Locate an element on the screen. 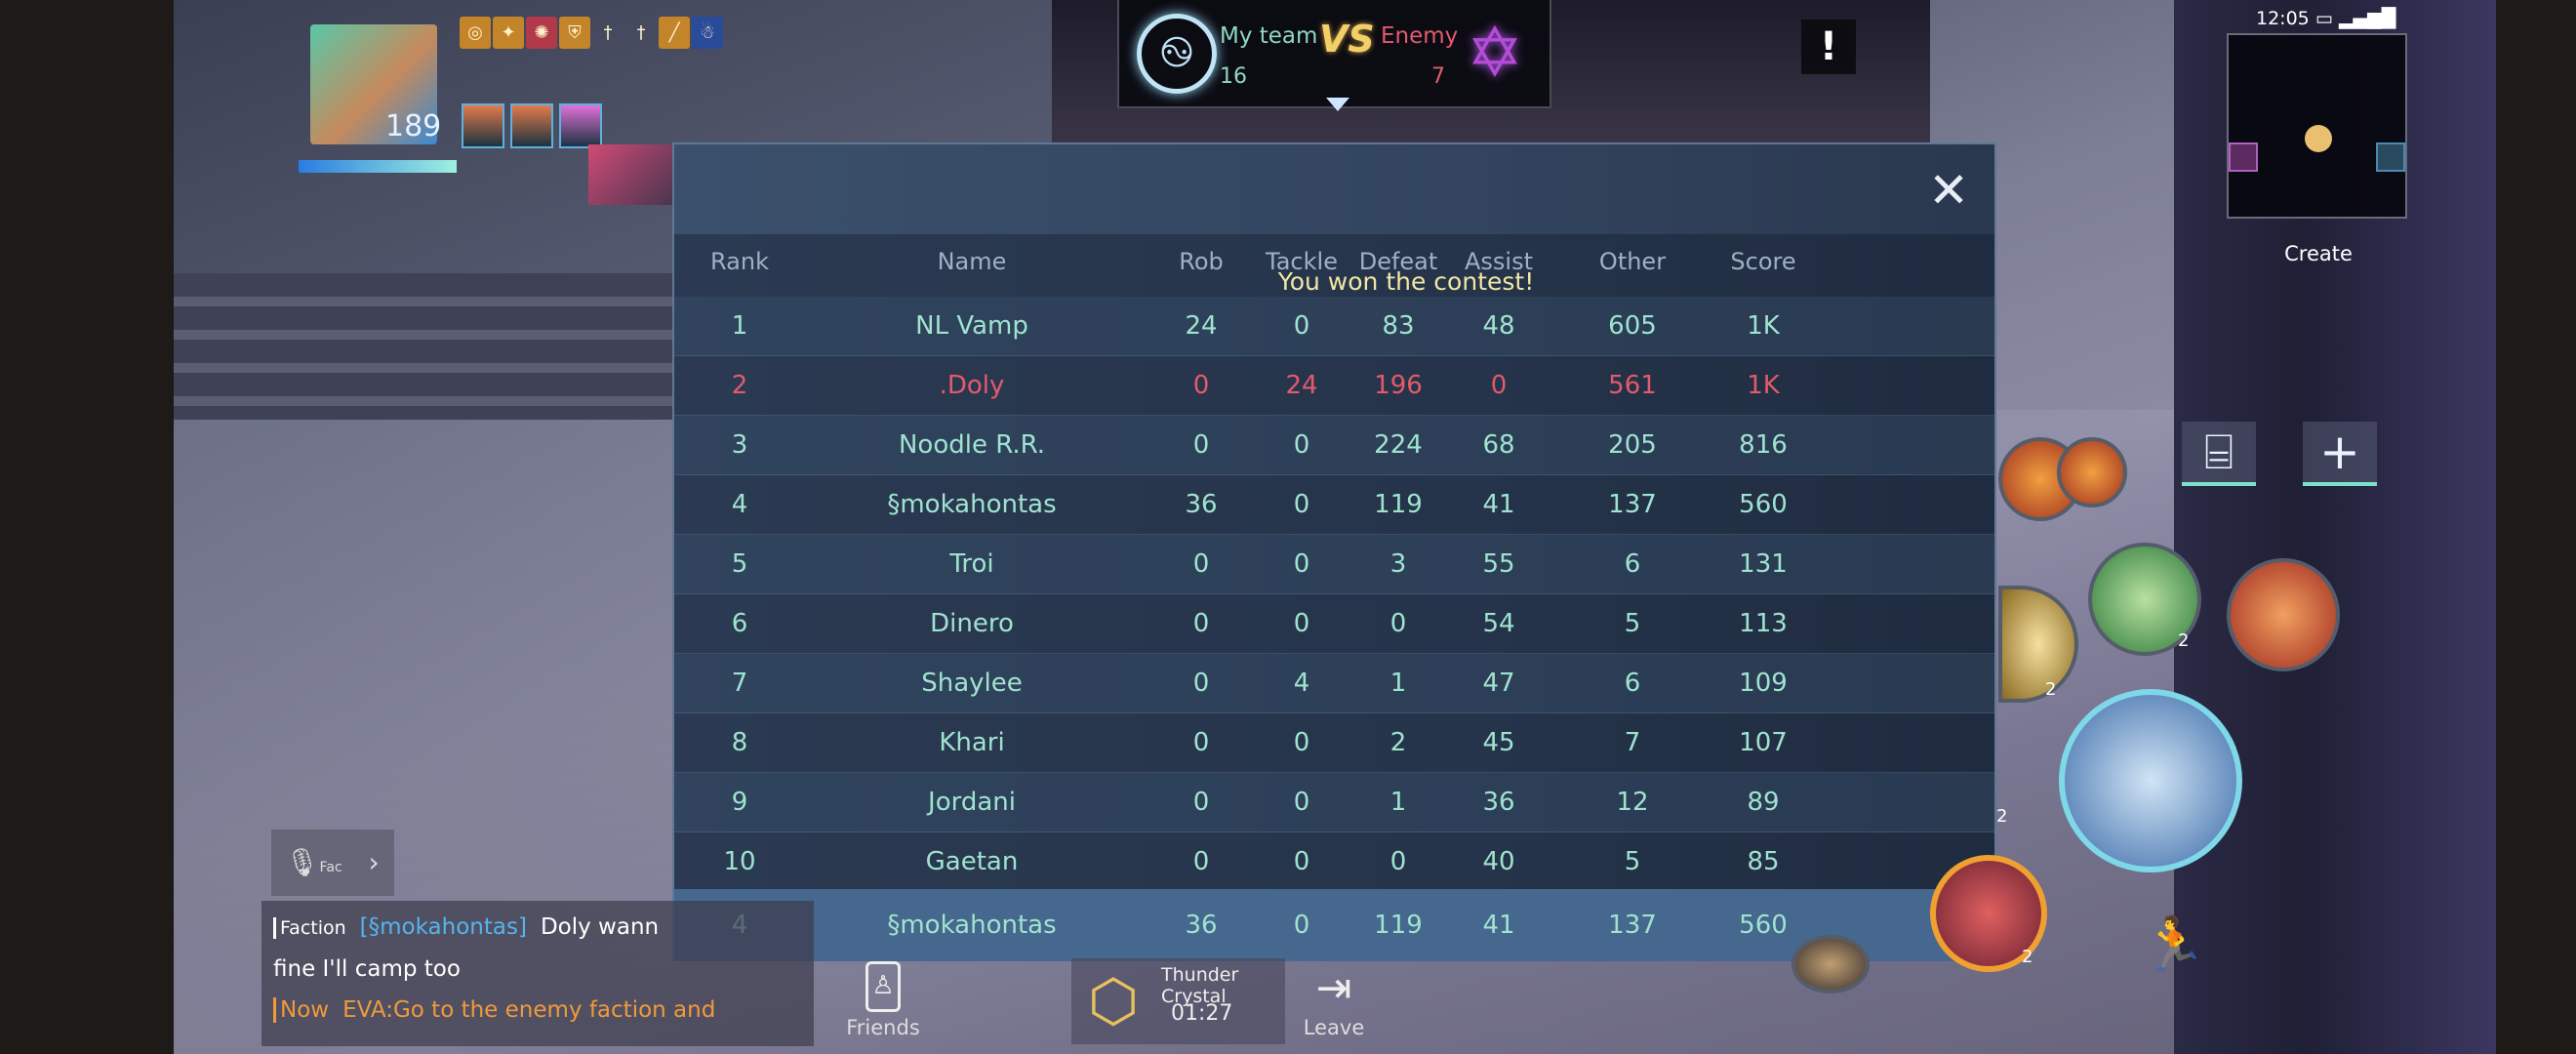 The height and width of the screenshot is (1054, 2576). crystal-marker is located at coordinates (2318, 138).